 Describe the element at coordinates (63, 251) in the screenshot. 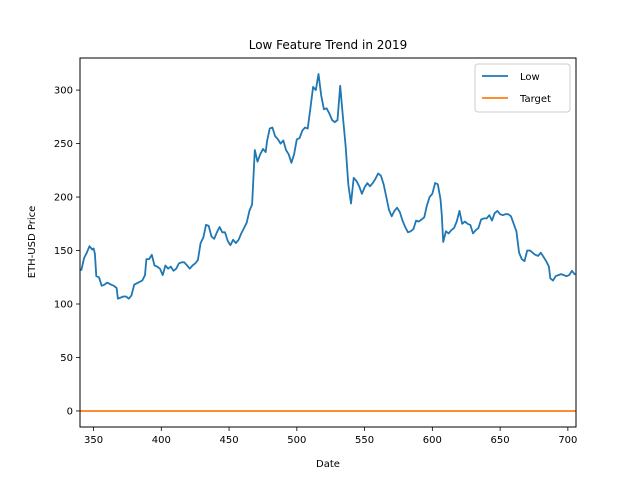

I see `y-tick-label: 150` at that location.